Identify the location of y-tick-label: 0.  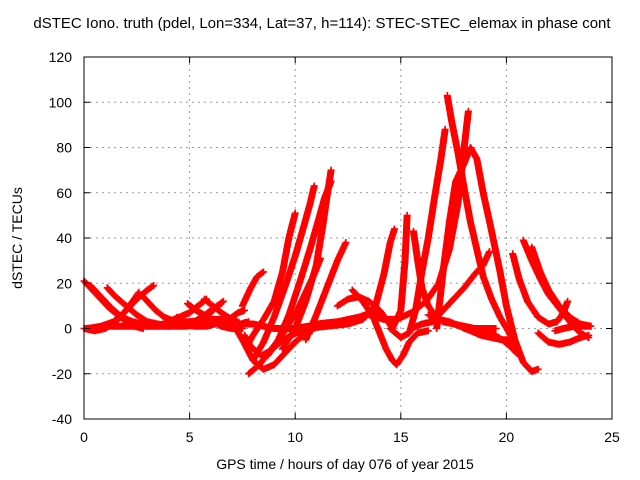
(68, 329).